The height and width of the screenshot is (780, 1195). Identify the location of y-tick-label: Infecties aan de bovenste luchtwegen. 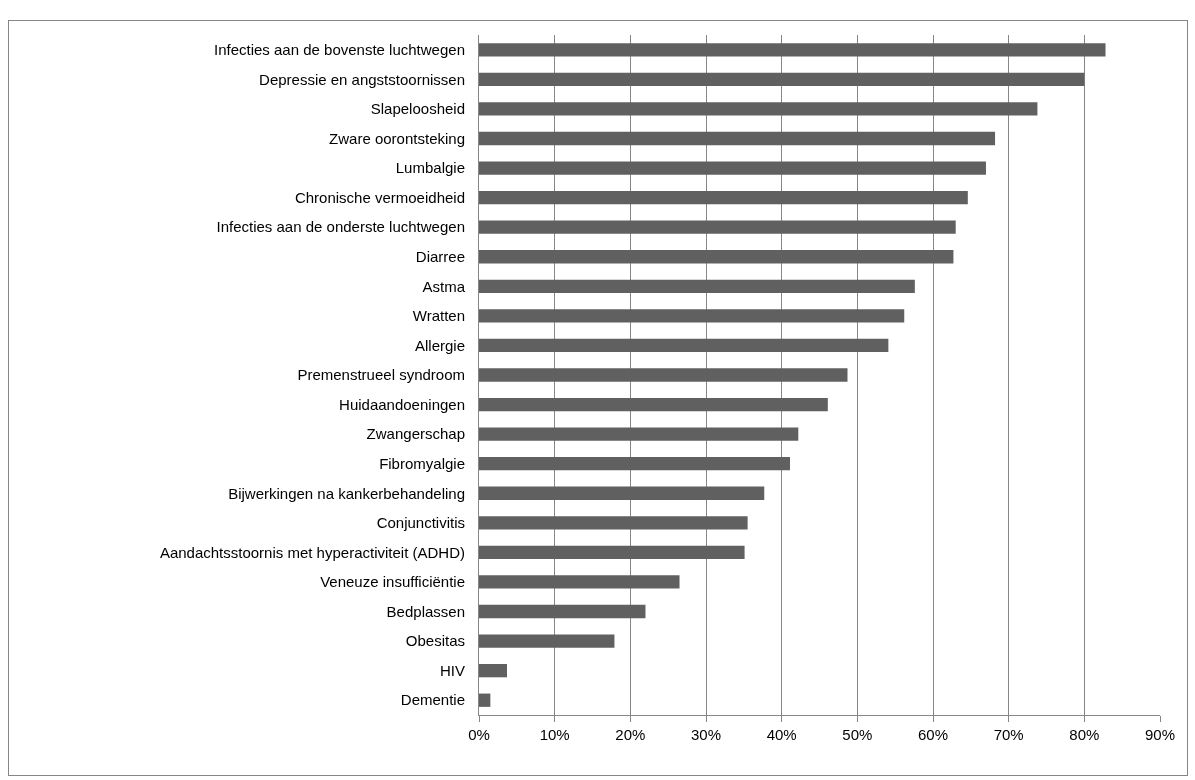
(339, 50).